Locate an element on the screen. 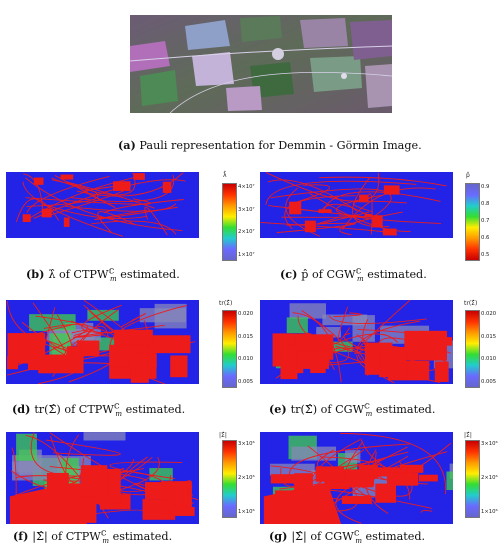 Image resolution: width=499 pixels, height=550 pixels. colorbar-g is located at coordinates (472, 479).